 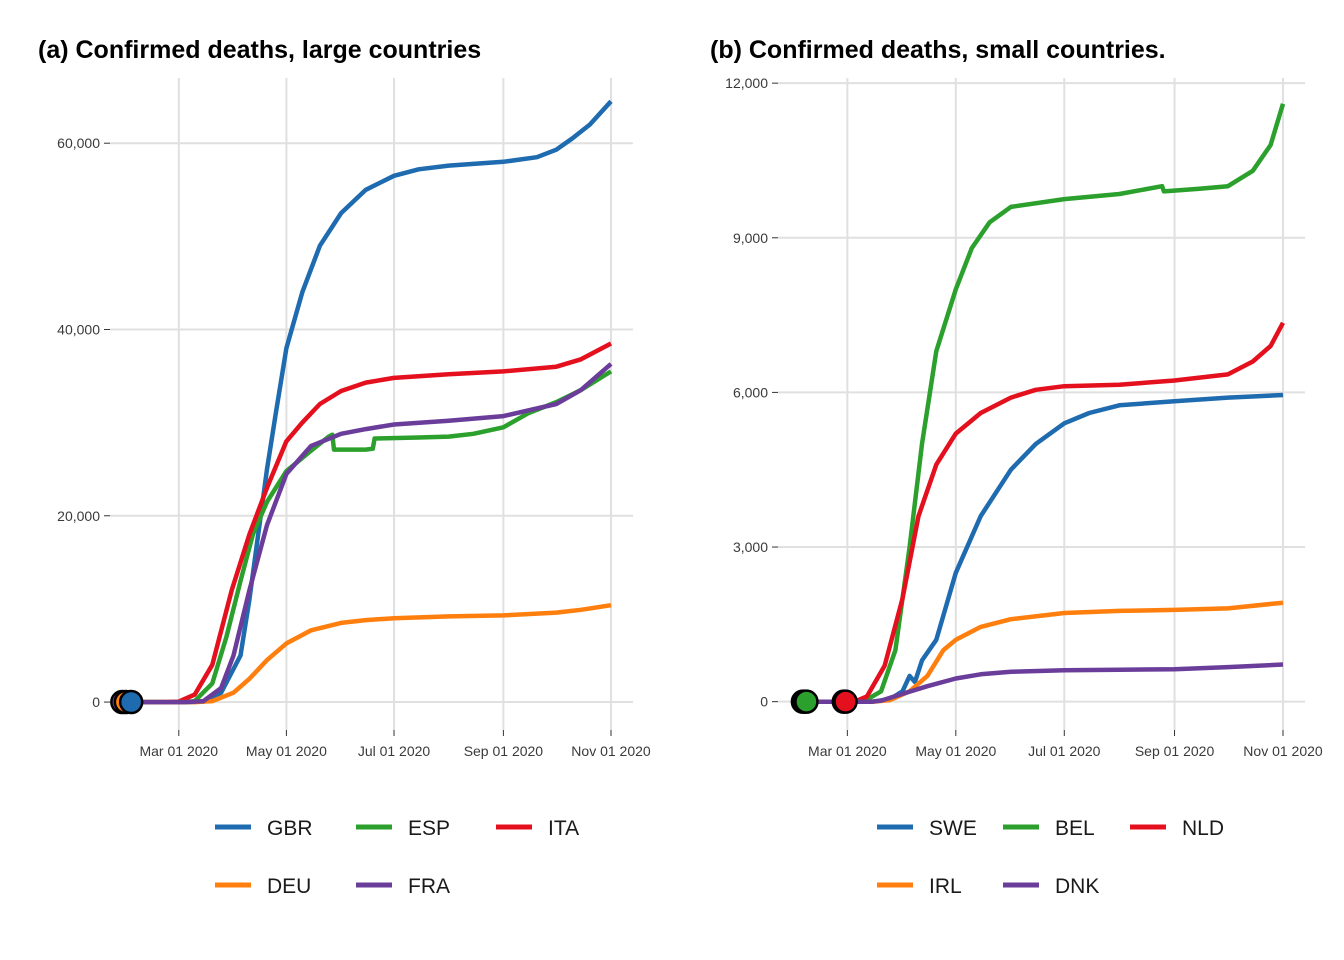 What do you see at coordinates (366, 537) in the screenshot?
I see `series-line-esp` at bounding box center [366, 537].